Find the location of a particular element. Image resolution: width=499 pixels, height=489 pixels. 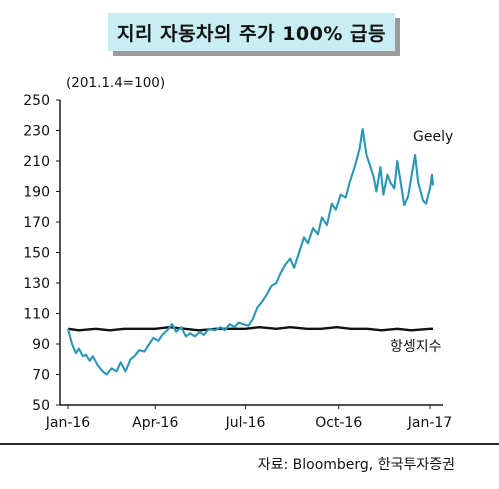

y-tick-label: 170 is located at coordinates (36, 223).